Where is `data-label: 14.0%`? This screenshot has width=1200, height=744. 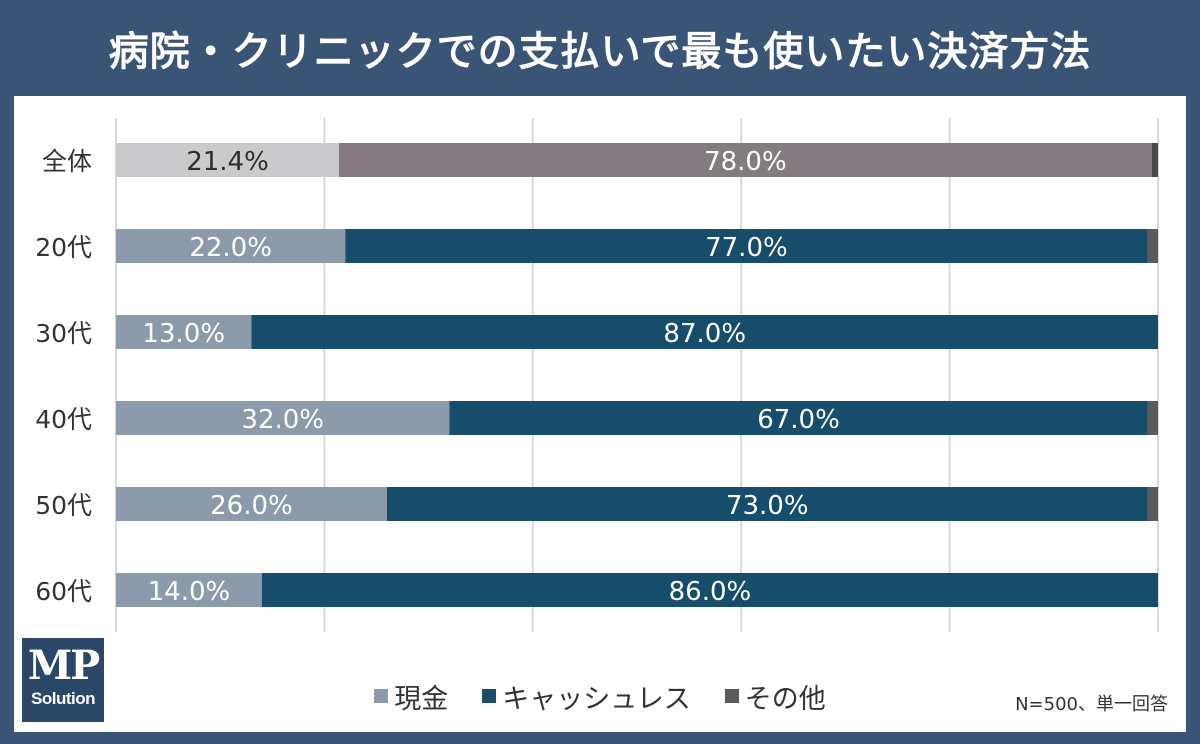
data-label: 14.0% is located at coordinates (189, 592).